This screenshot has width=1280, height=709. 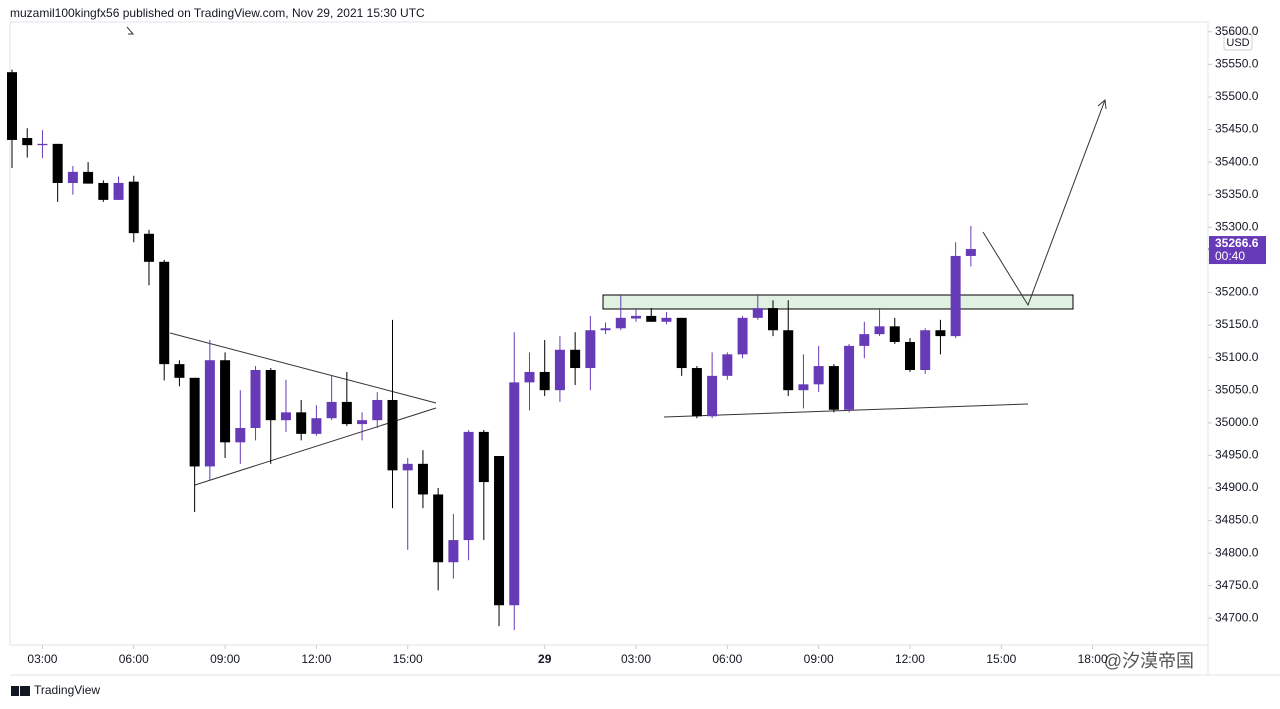 What do you see at coordinates (1237, 226) in the screenshot?
I see `y-tick-label: 35300.0` at bounding box center [1237, 226].